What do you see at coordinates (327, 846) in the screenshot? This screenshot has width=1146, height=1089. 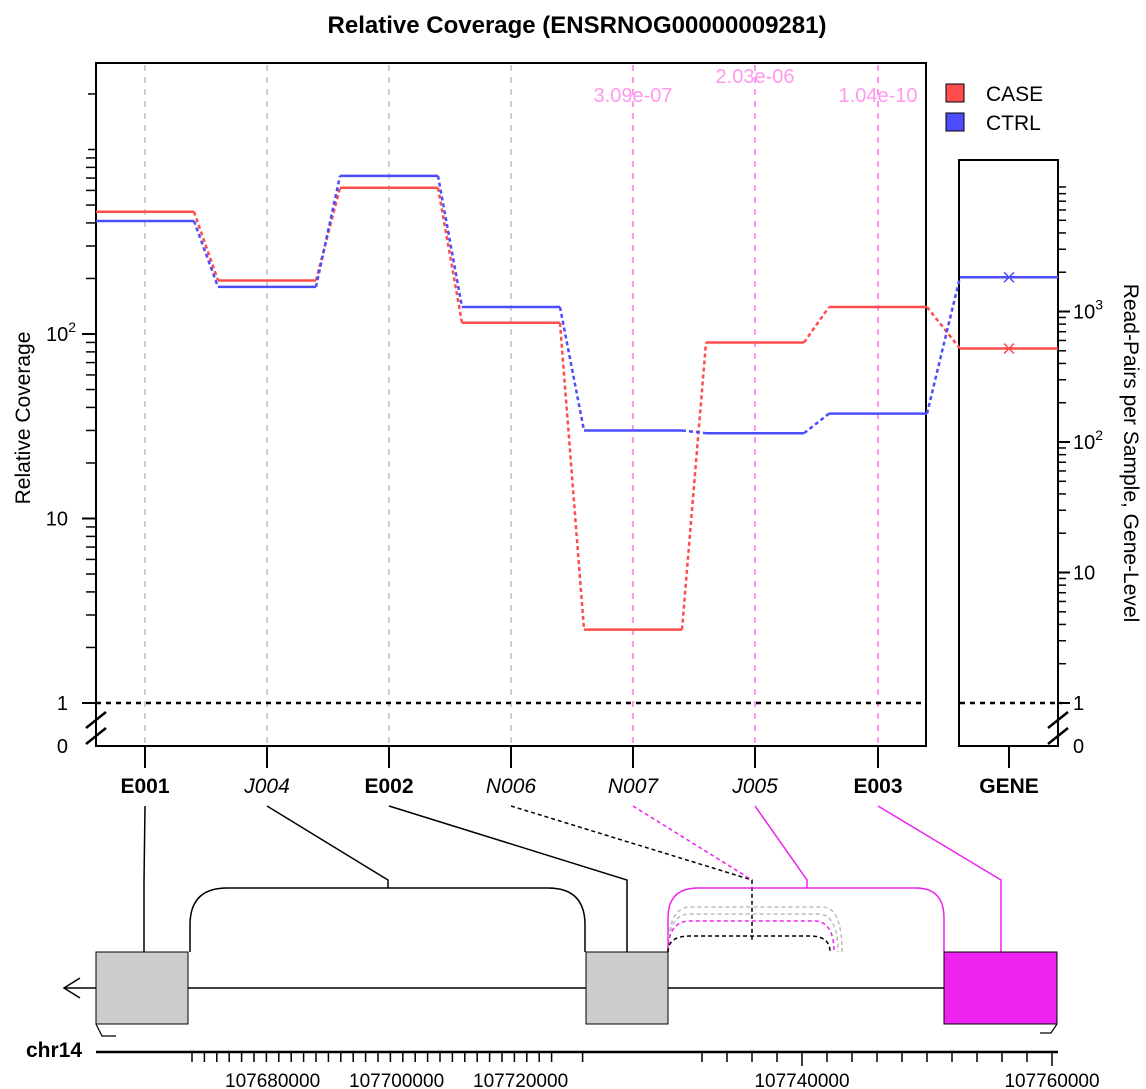 I see `connector-j004` at bounding box center [327, 846].